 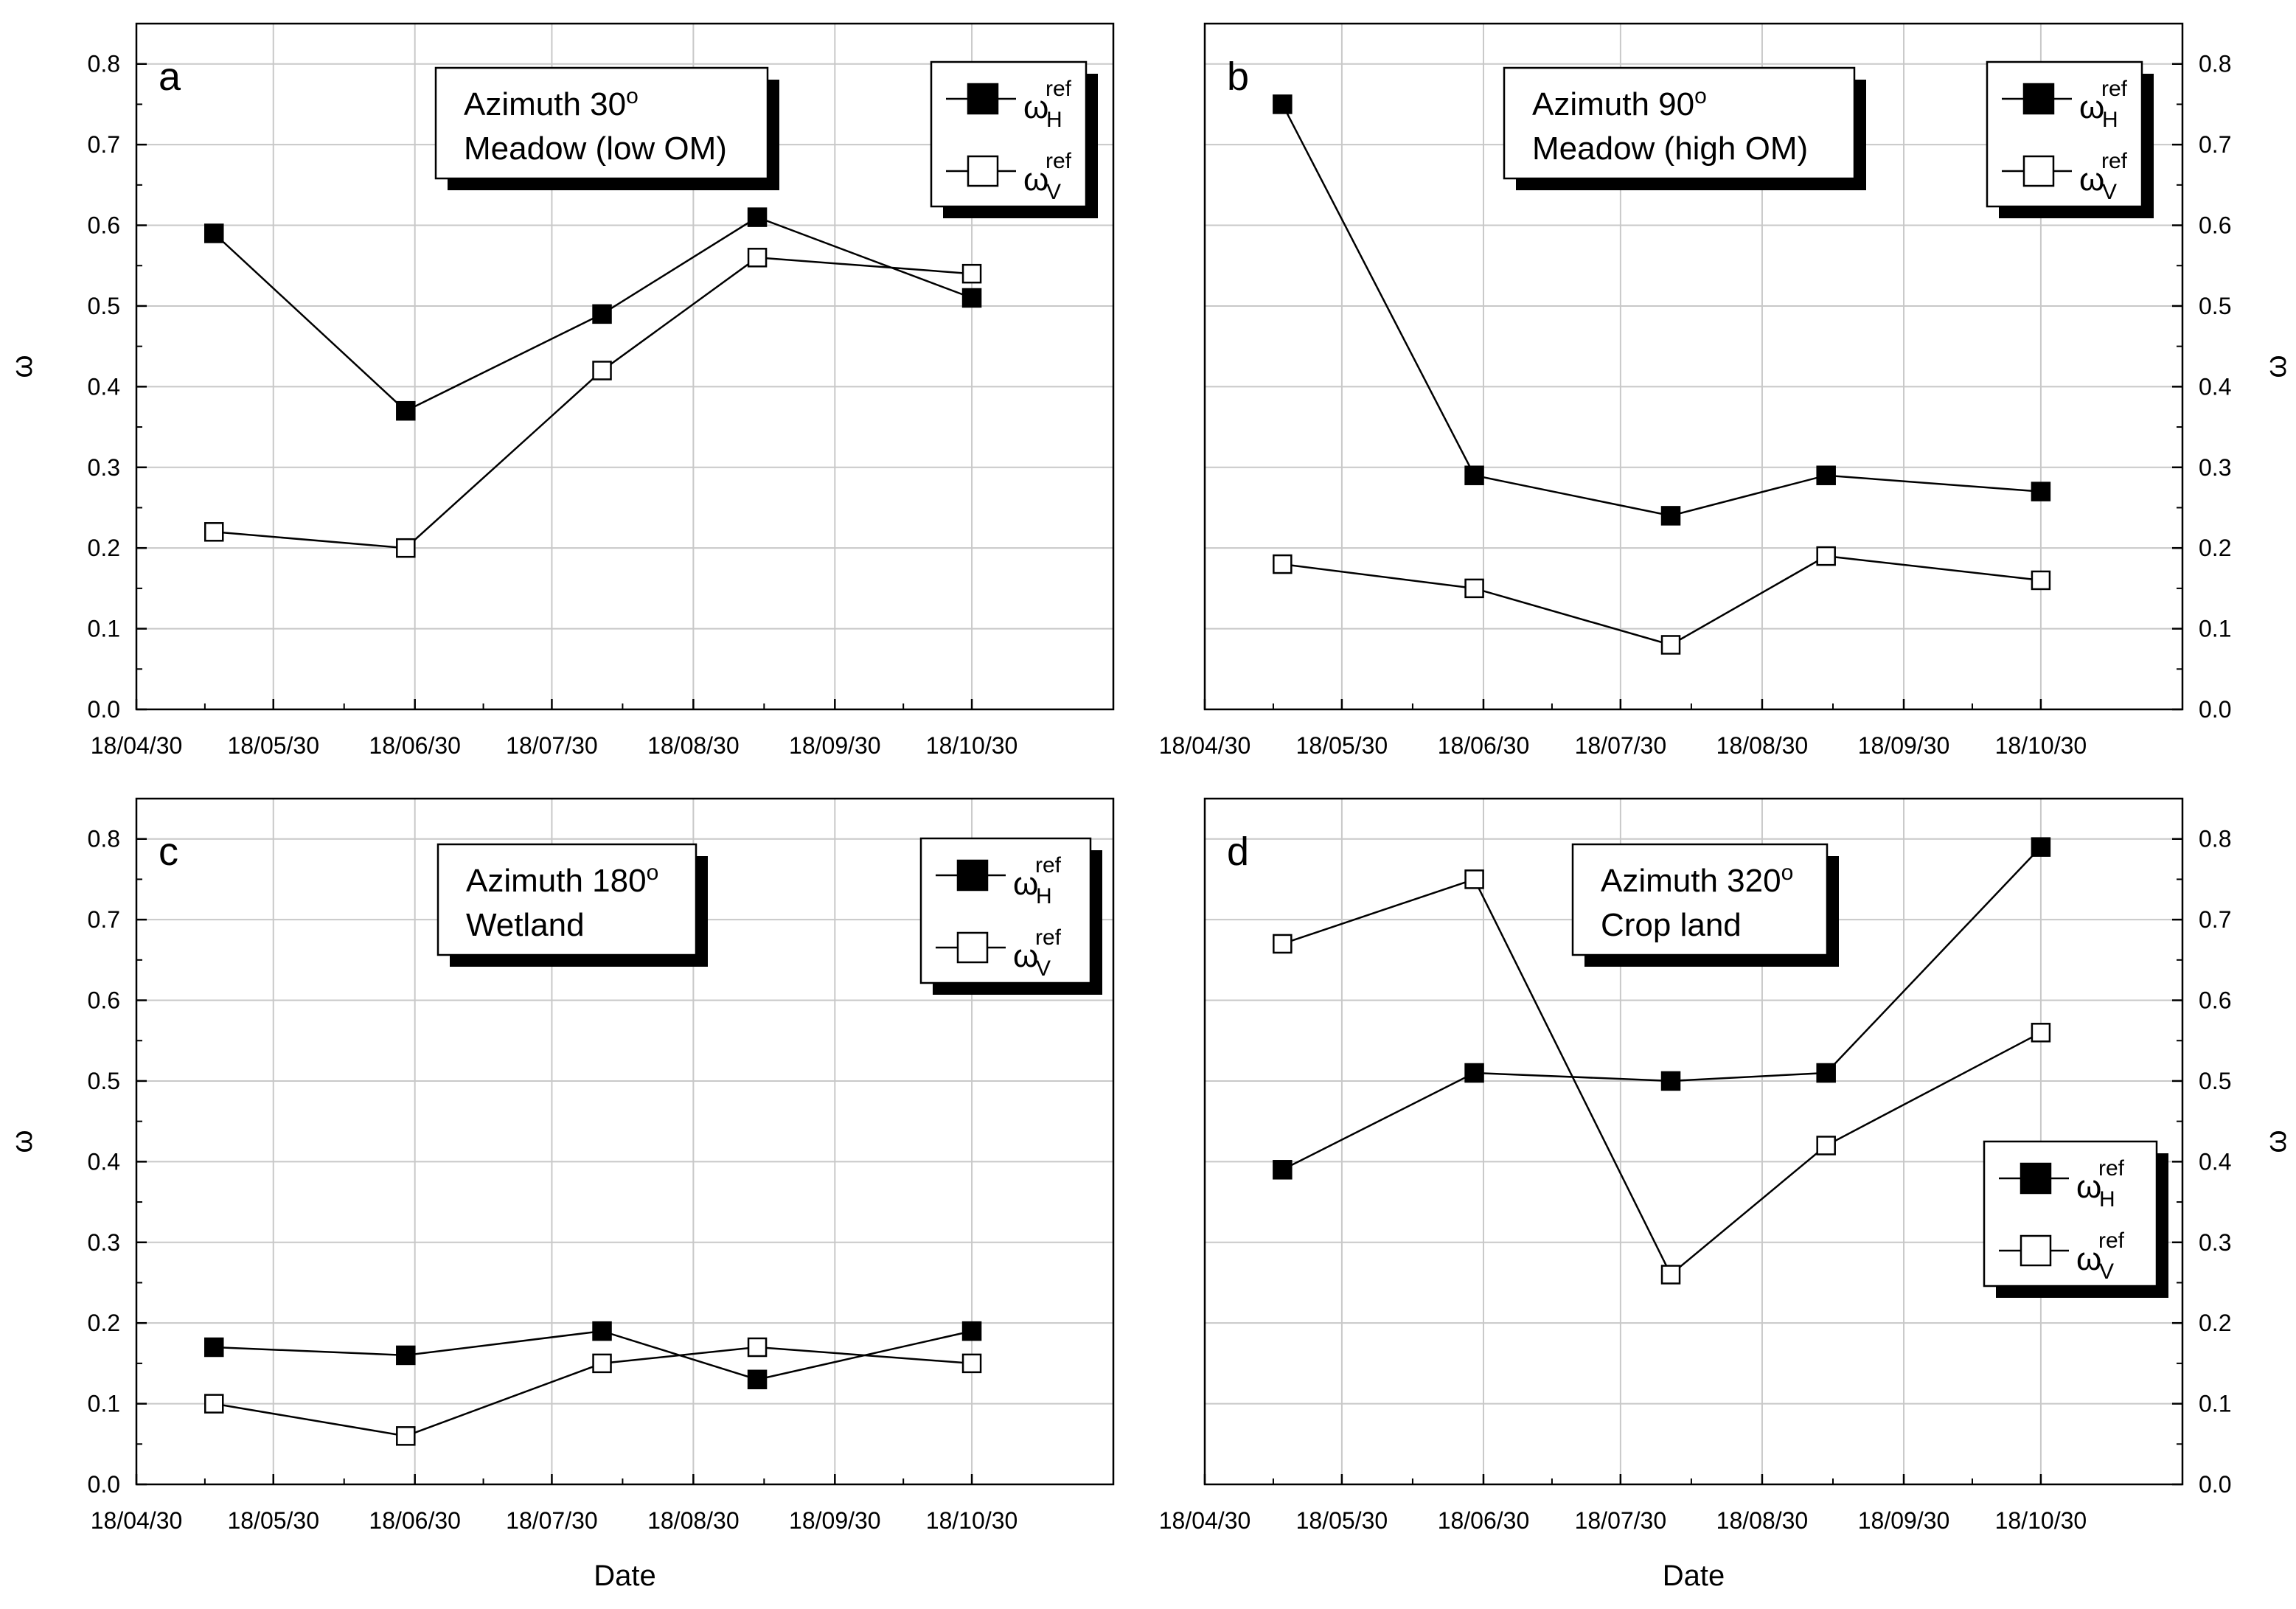 What do you see at coordinates (2110, 120) in the screenshot?
I see `legend-subscript: H` at bounding box center [2110, 120].